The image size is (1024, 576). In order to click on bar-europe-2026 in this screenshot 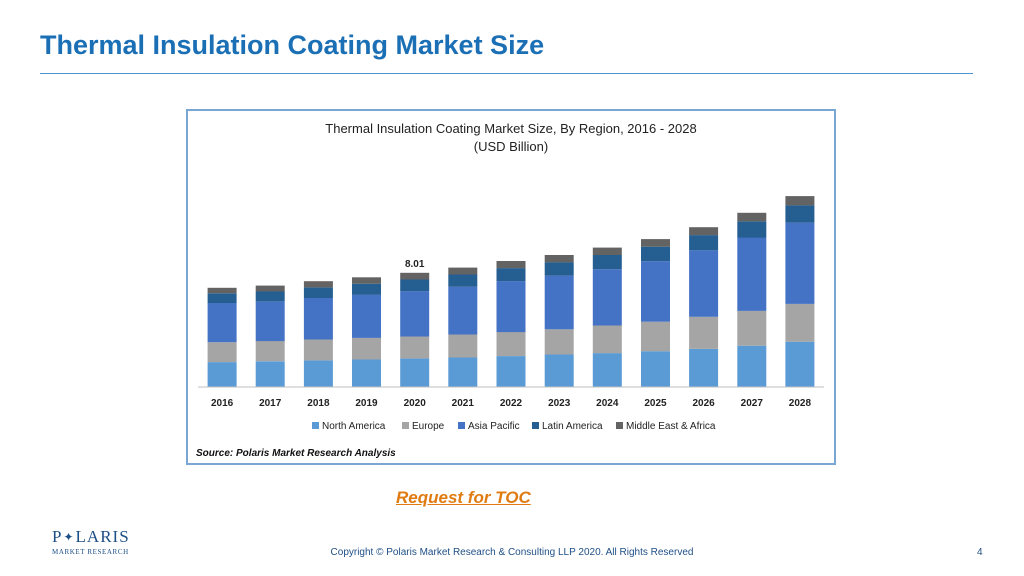, I will do `click(704, 332)`.